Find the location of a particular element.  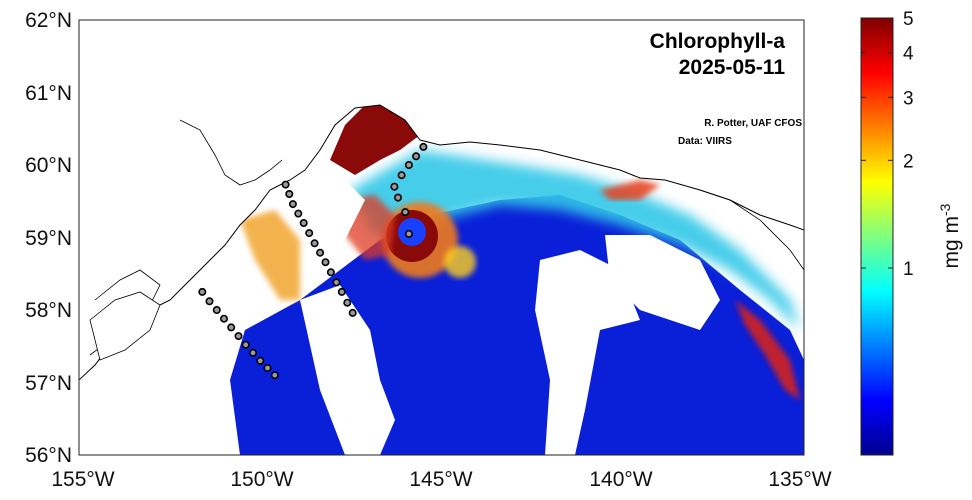

lon-tick-135: 135°W is located at coordinates (799, 479).